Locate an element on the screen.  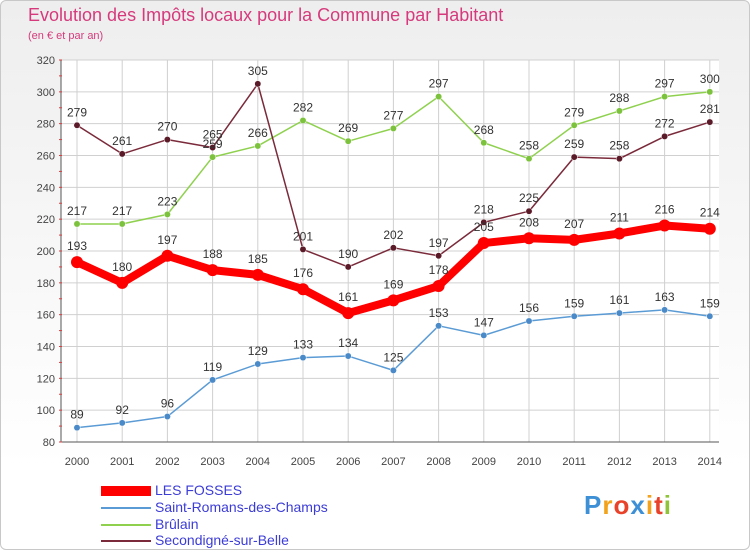
data-label-brulain: 282 is located at coordinates (303, 107).